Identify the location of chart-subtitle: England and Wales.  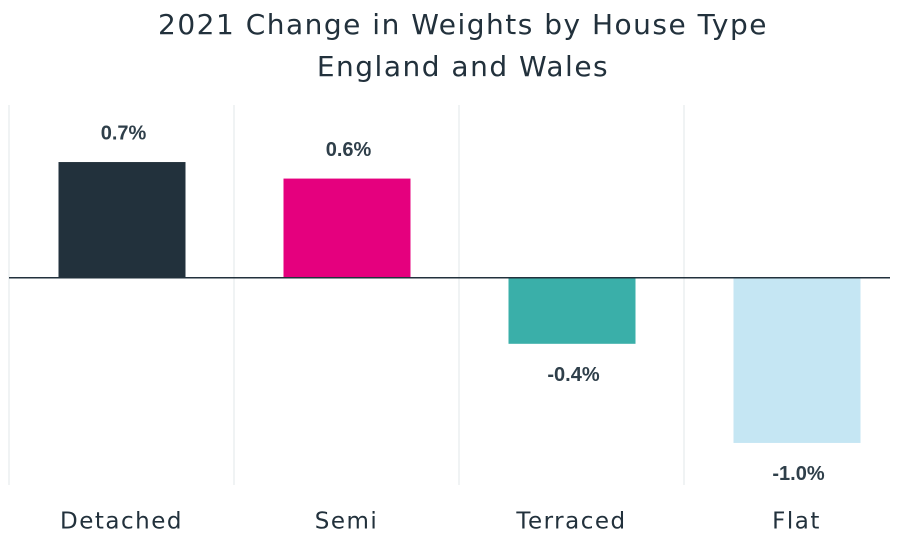
(463, 66).